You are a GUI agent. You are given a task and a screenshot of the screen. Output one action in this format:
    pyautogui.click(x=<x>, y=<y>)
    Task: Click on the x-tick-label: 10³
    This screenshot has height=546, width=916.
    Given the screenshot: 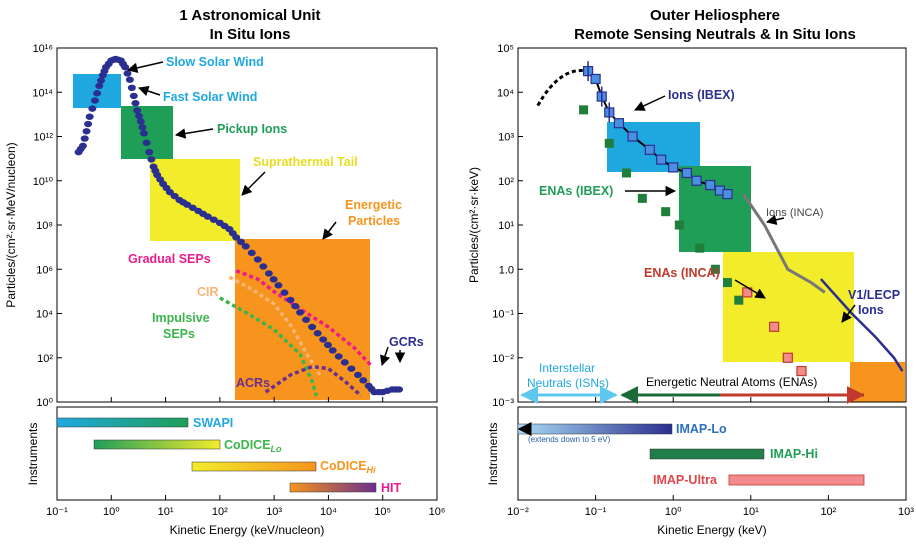 What is the action you would take?
    pyautogui.click(x=274, y=512)
    